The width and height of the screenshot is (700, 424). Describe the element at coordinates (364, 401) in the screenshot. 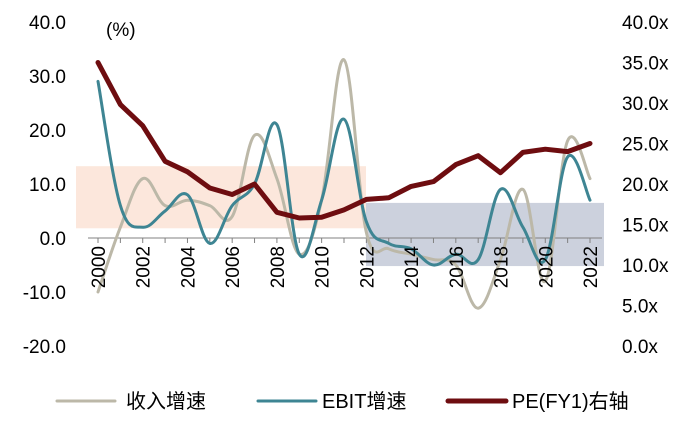

I see `legend-label-1: EBIT增速` at that location.